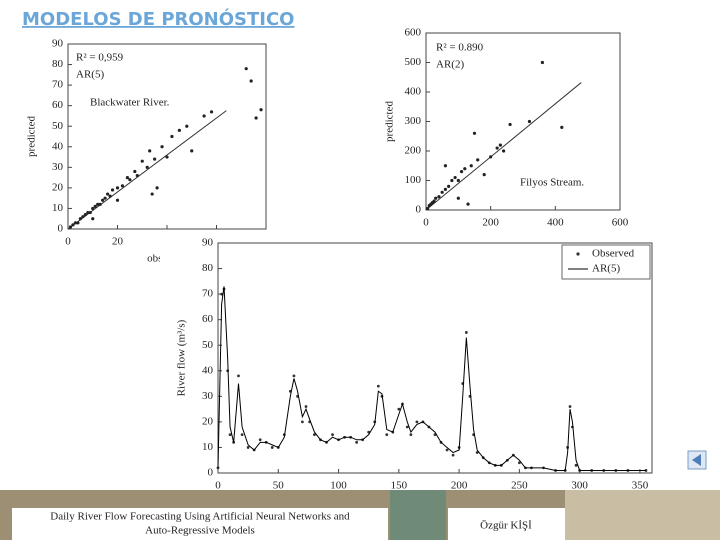 This screenshot has width=720, height=540. I want to click on y-tick-label: 200, so click(413, 151).